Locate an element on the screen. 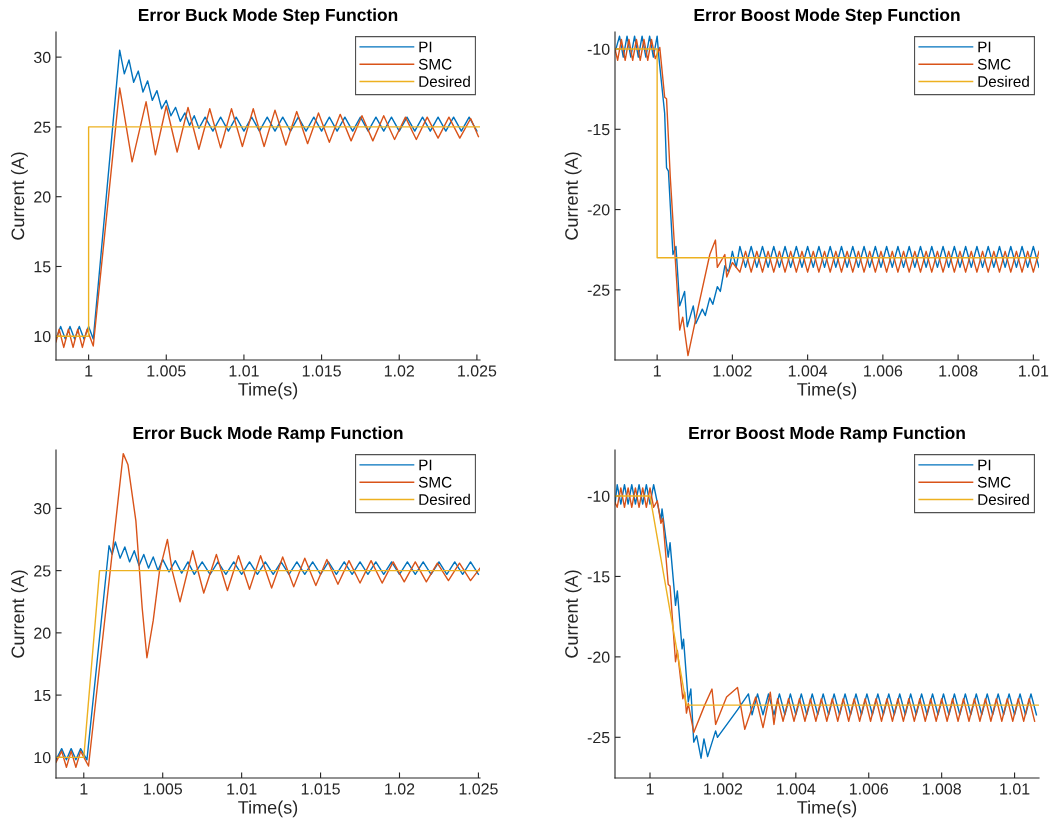 This screenshot has width=1054, height=836. line-series is located at coordinates (268, 218).